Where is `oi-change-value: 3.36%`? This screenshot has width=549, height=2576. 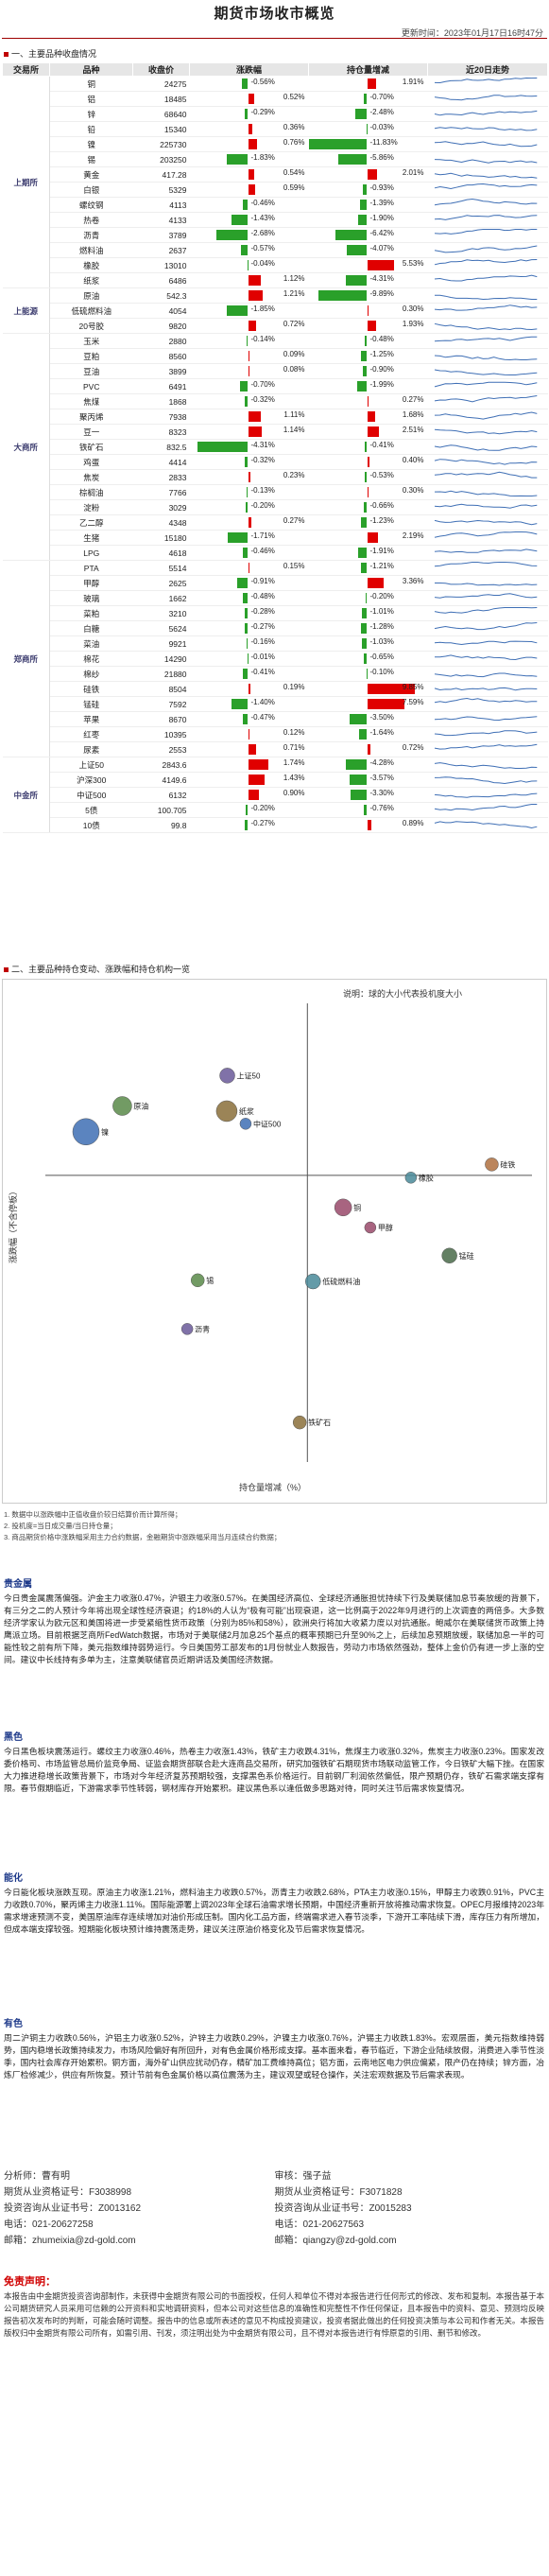
oi-change-value: 3.36% is located at coordinates (413, 581).